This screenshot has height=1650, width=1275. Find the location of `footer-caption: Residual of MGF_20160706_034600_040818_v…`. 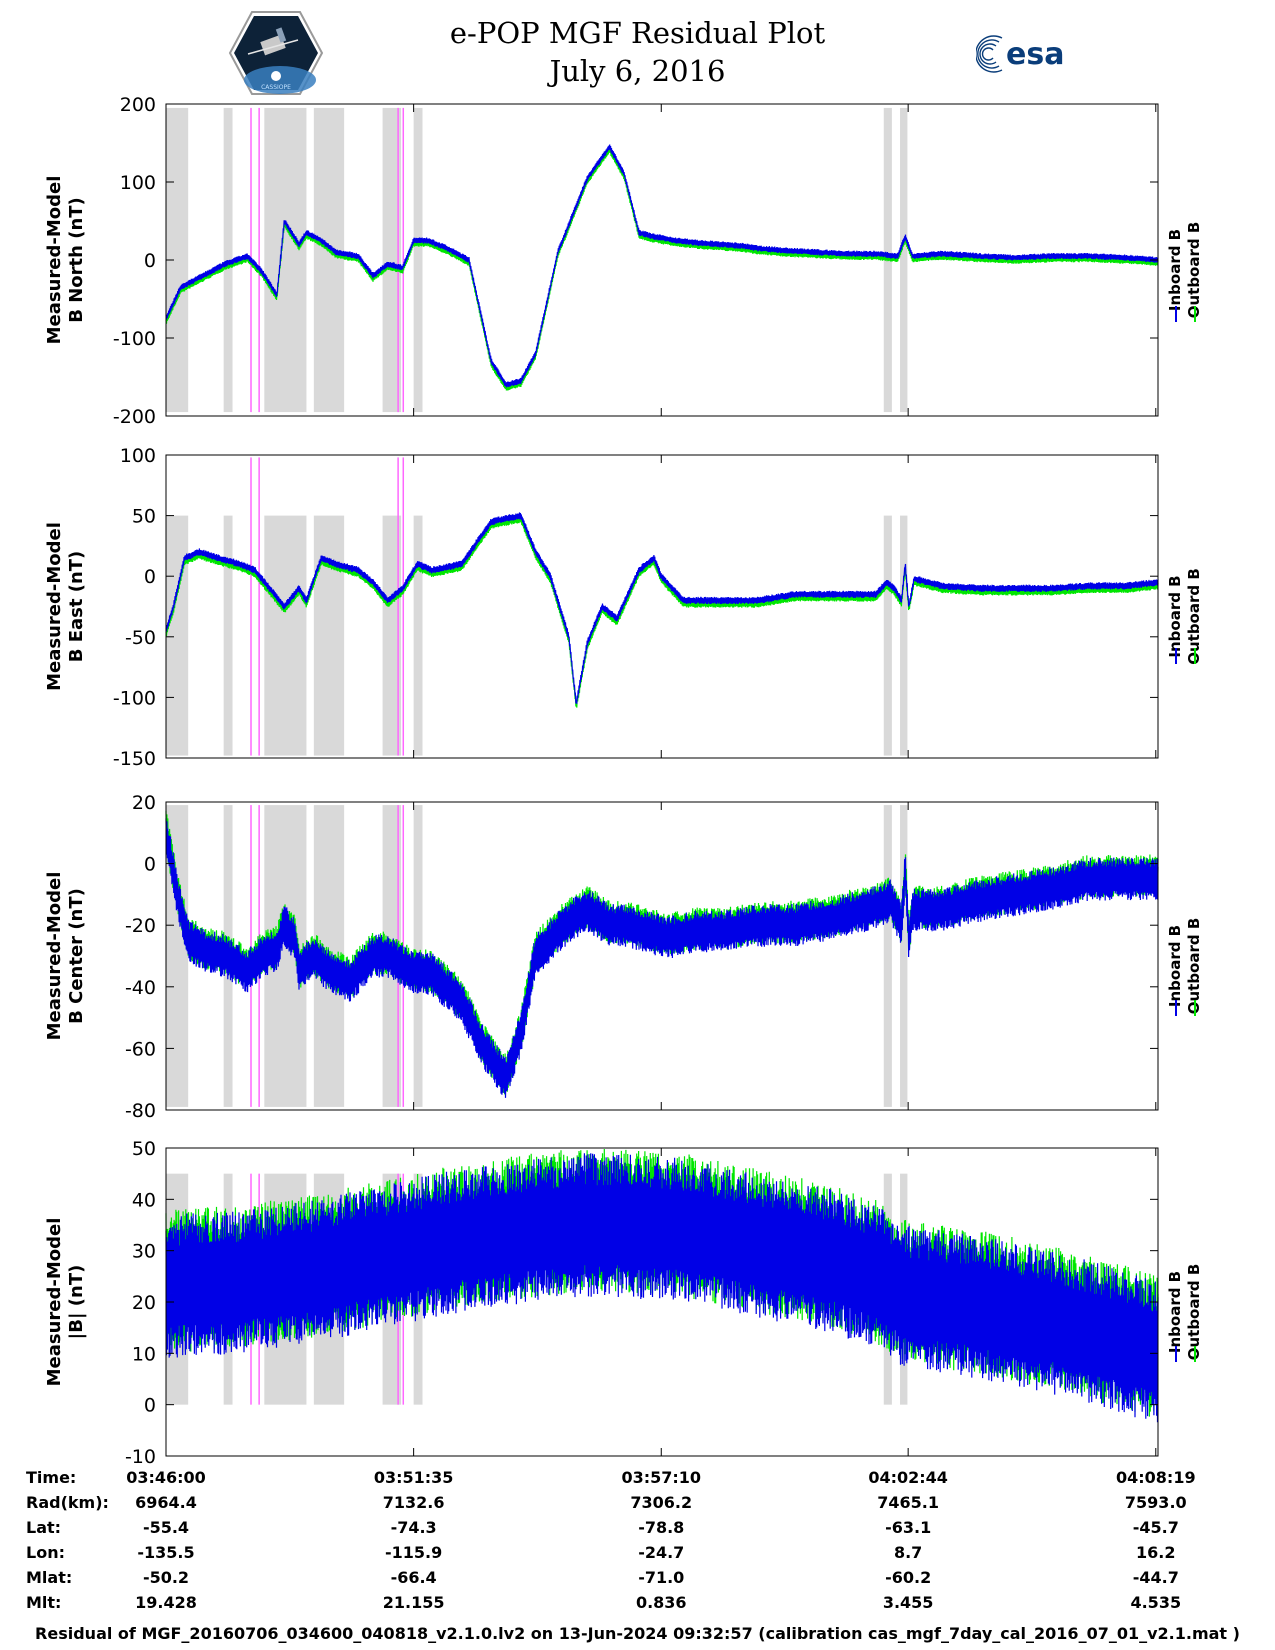

footer-caption: Residual of MGF_20160706_034600_040818_v… is located at coordinates (637, 1633).